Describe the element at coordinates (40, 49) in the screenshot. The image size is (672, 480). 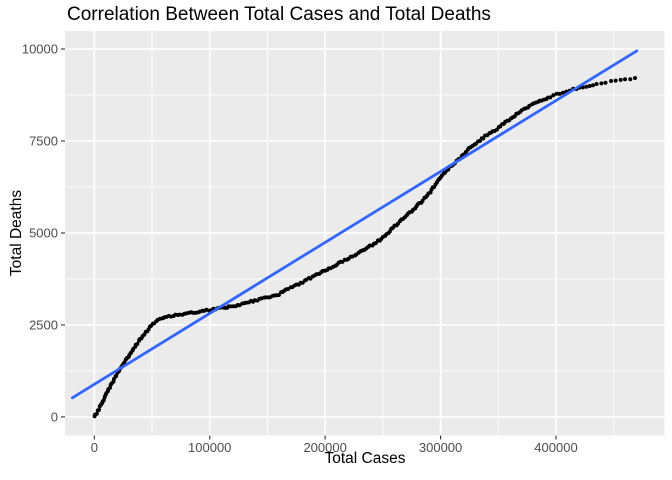
I see `y-tick-label: 10000` at that location.